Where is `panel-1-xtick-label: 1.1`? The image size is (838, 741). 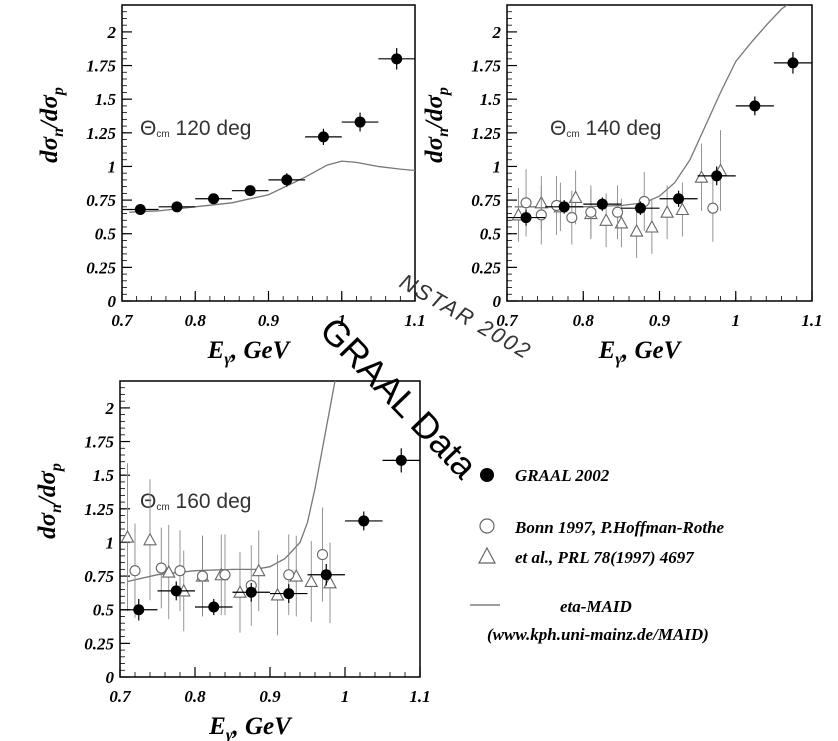 panel-1-xtick-label: 1.1 is located at coordinates (414, 320).